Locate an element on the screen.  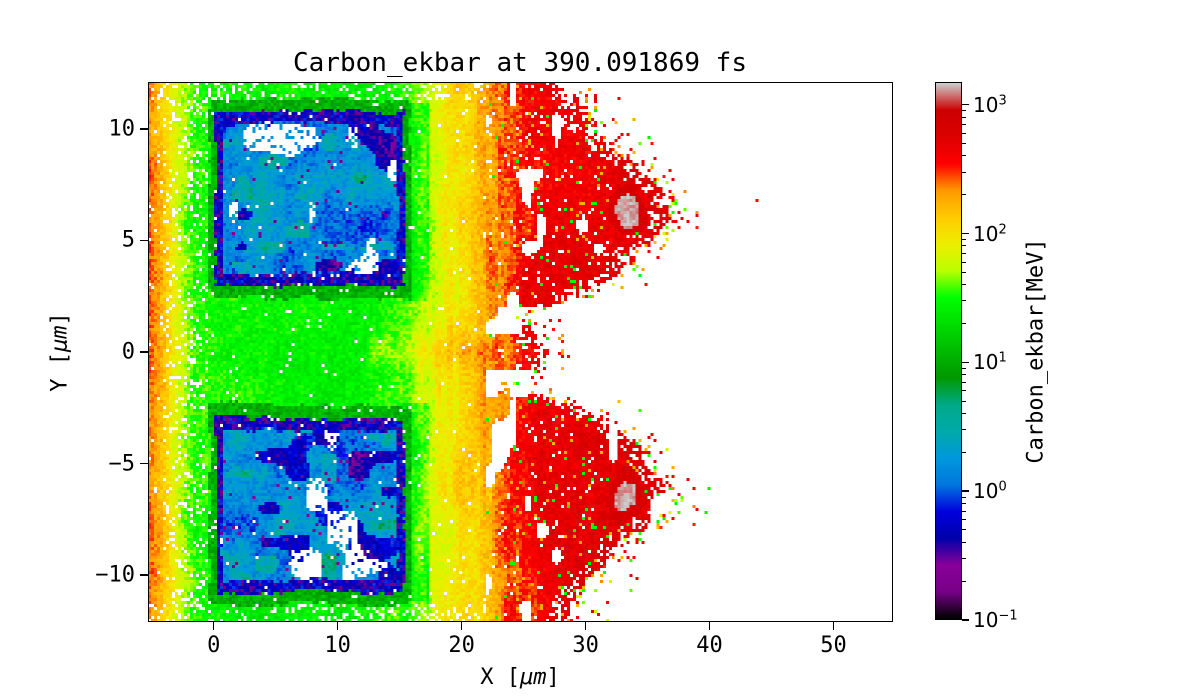
y-axis-label: Y [μm] is located at coordinates (60, 352).